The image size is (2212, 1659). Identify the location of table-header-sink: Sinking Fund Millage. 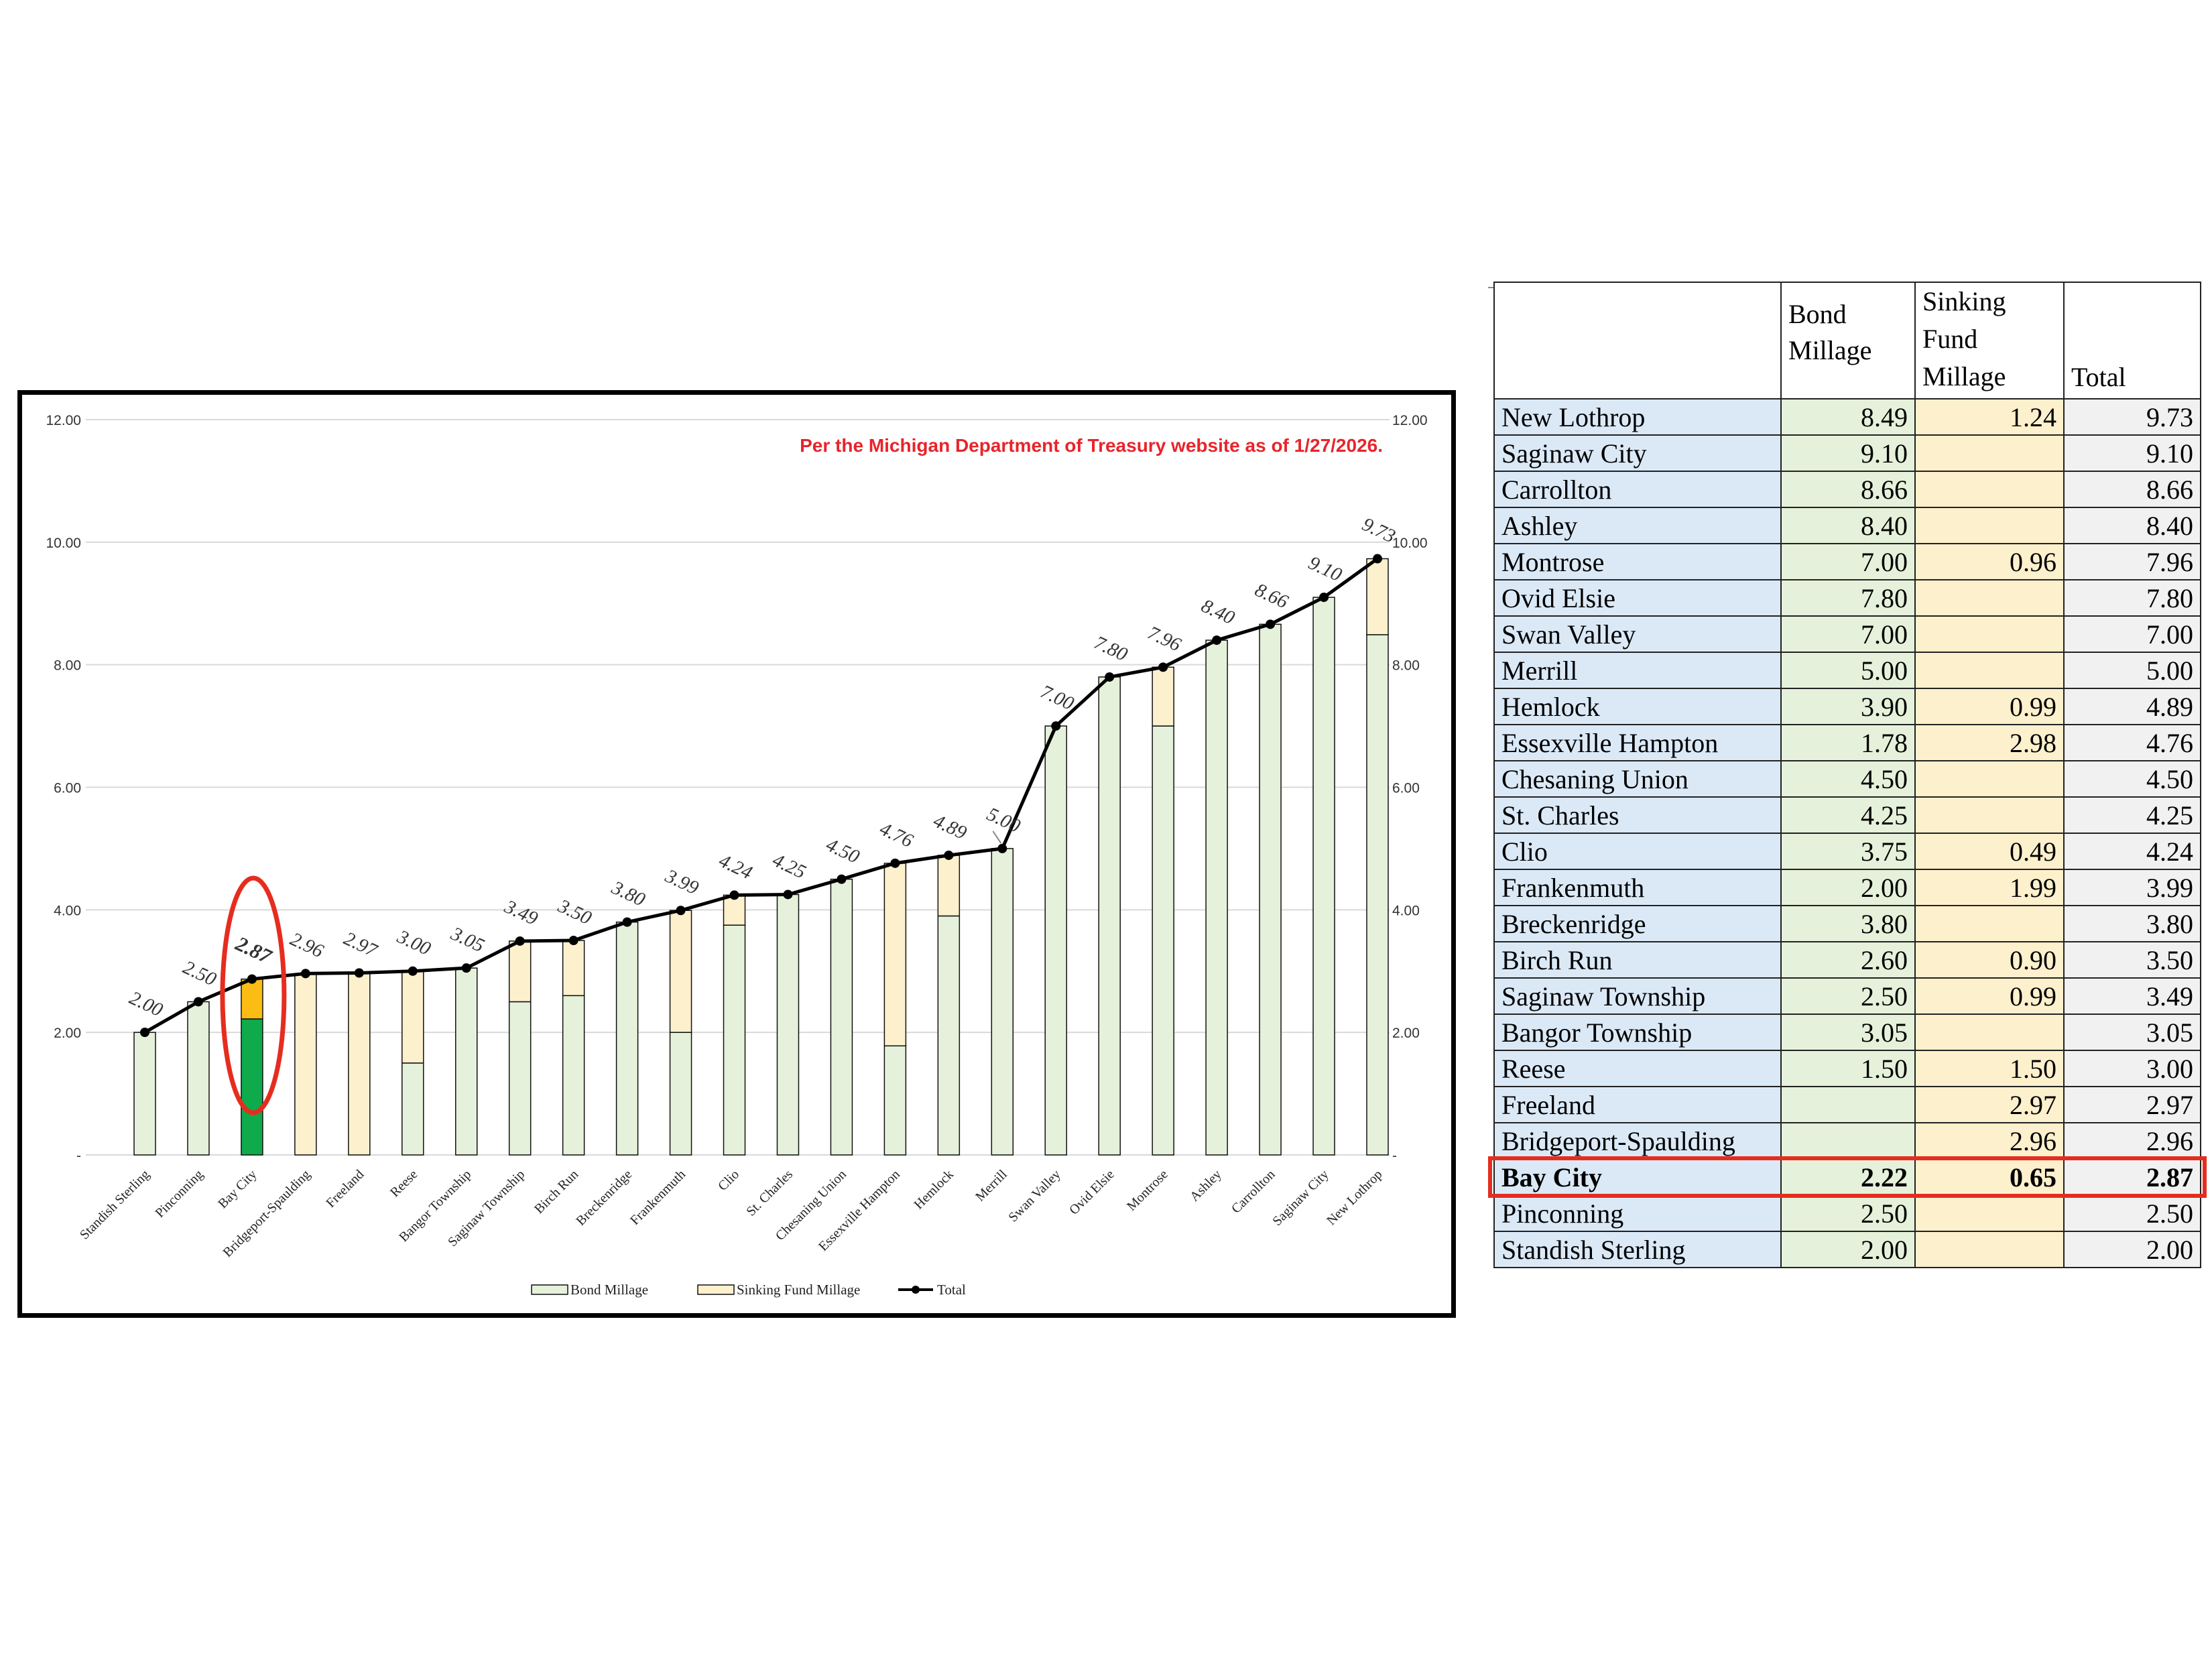
(1989, 341).